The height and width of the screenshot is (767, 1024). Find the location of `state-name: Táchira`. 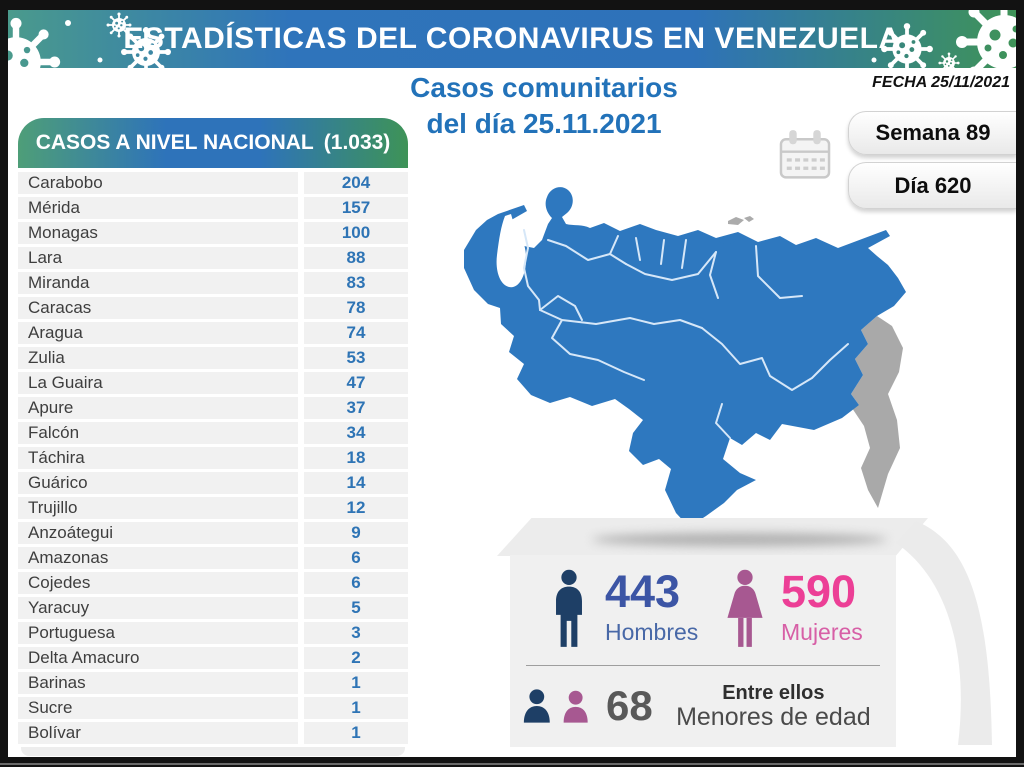

state-name: Táchira is located at coordinates (158, 458).